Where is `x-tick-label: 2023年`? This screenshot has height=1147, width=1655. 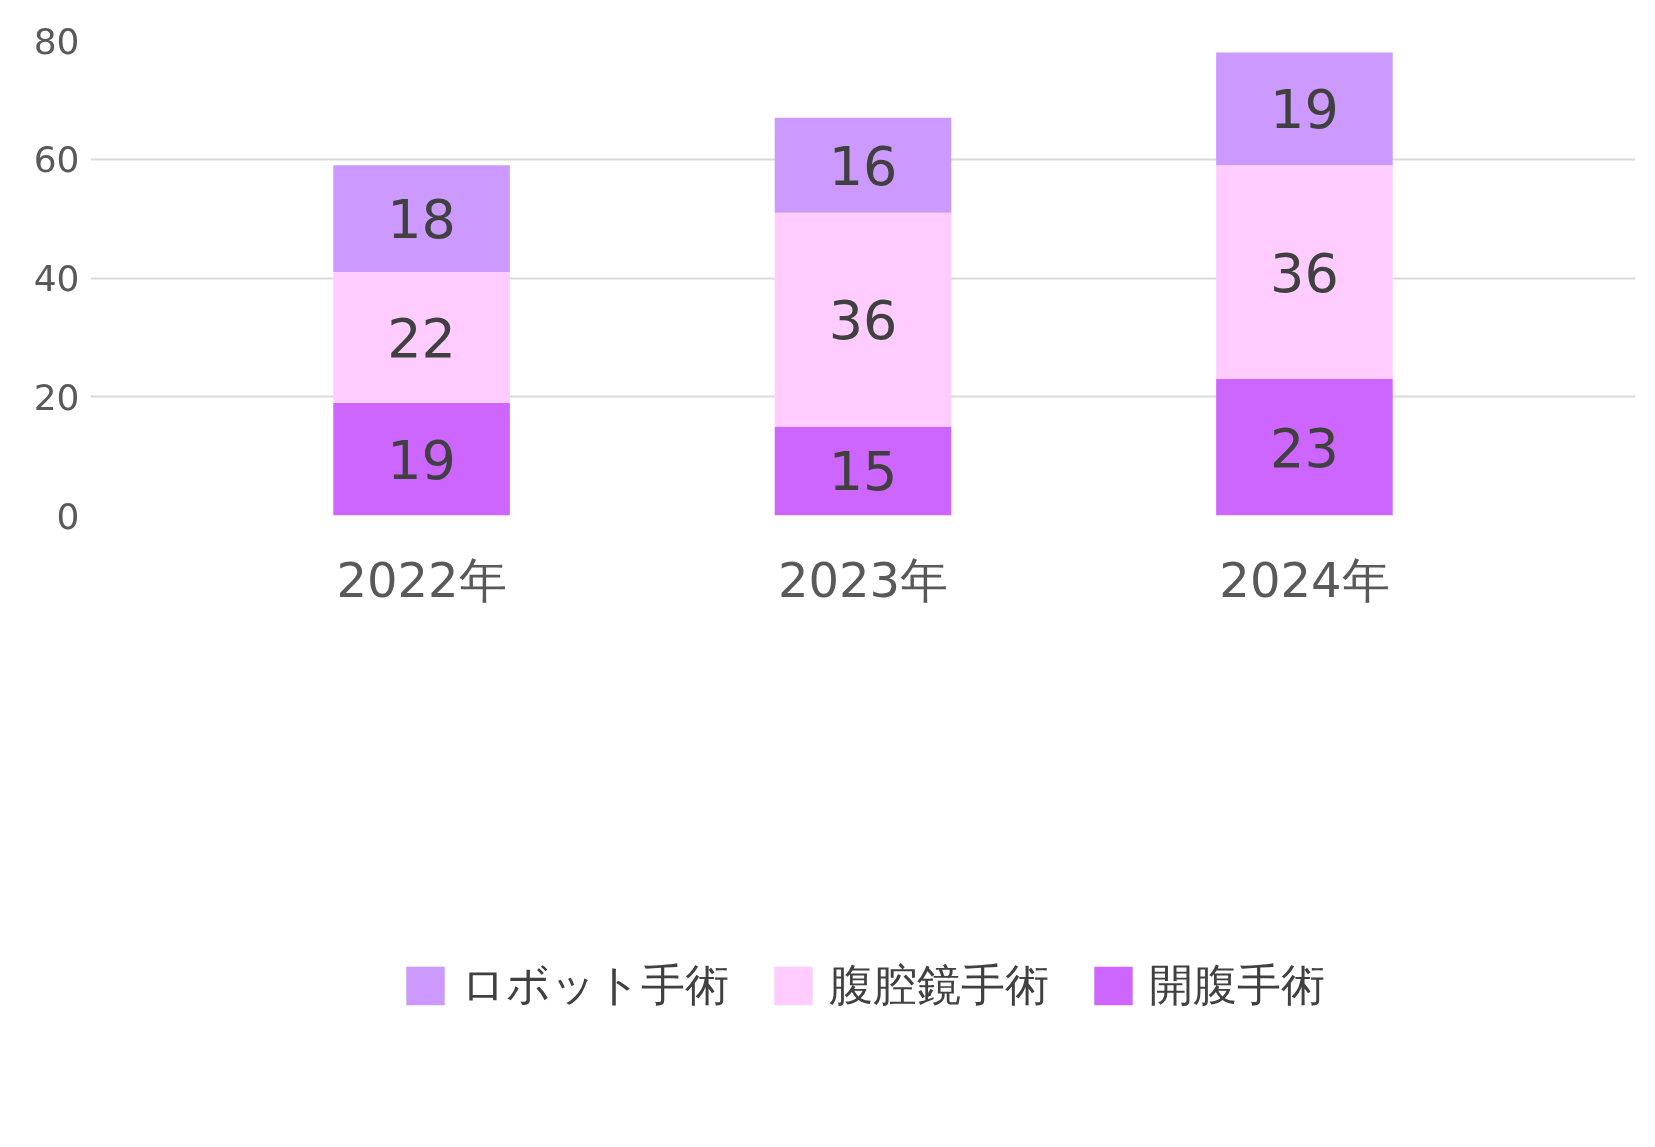 x-tick-label: 2023年 is located at coordinates (863, 579).